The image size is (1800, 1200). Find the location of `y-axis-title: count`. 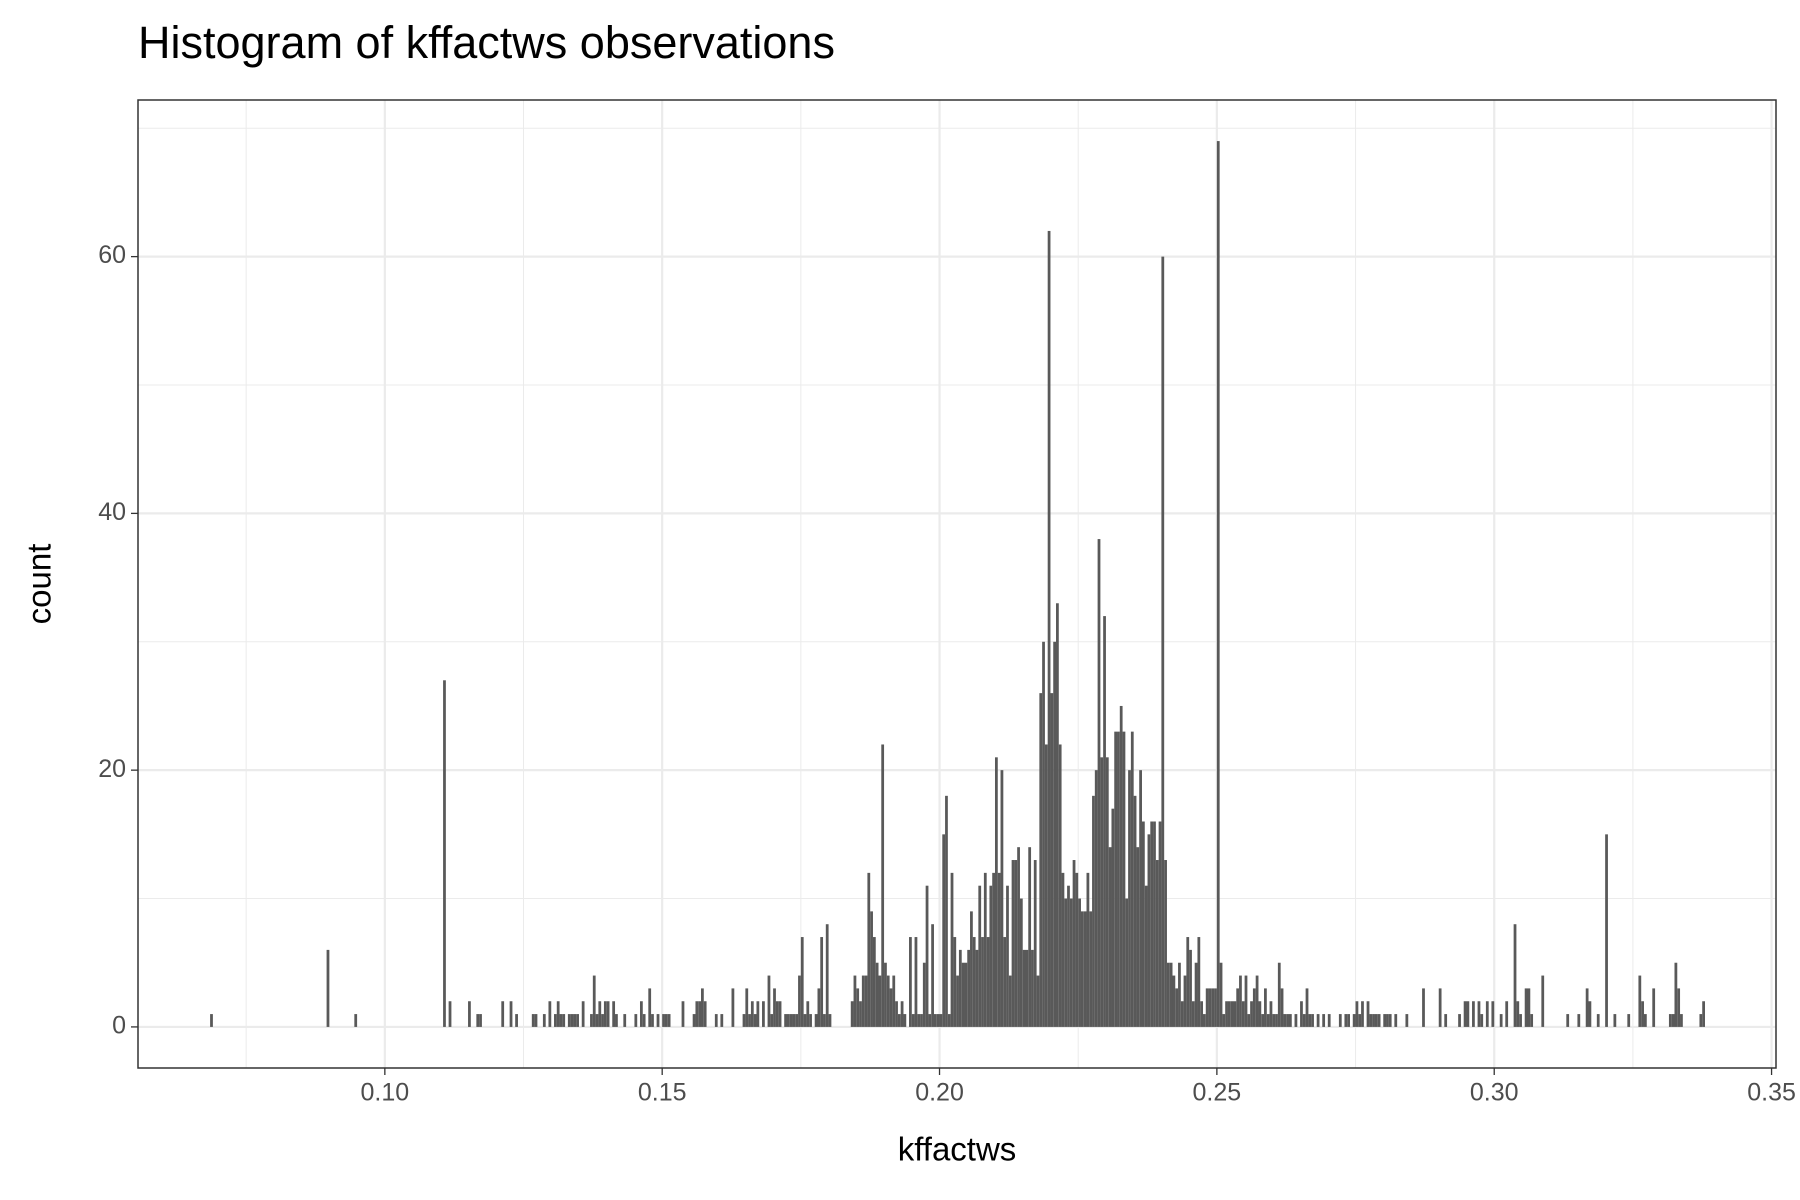

y-axis-title: count is located at coordinates (39, 584).